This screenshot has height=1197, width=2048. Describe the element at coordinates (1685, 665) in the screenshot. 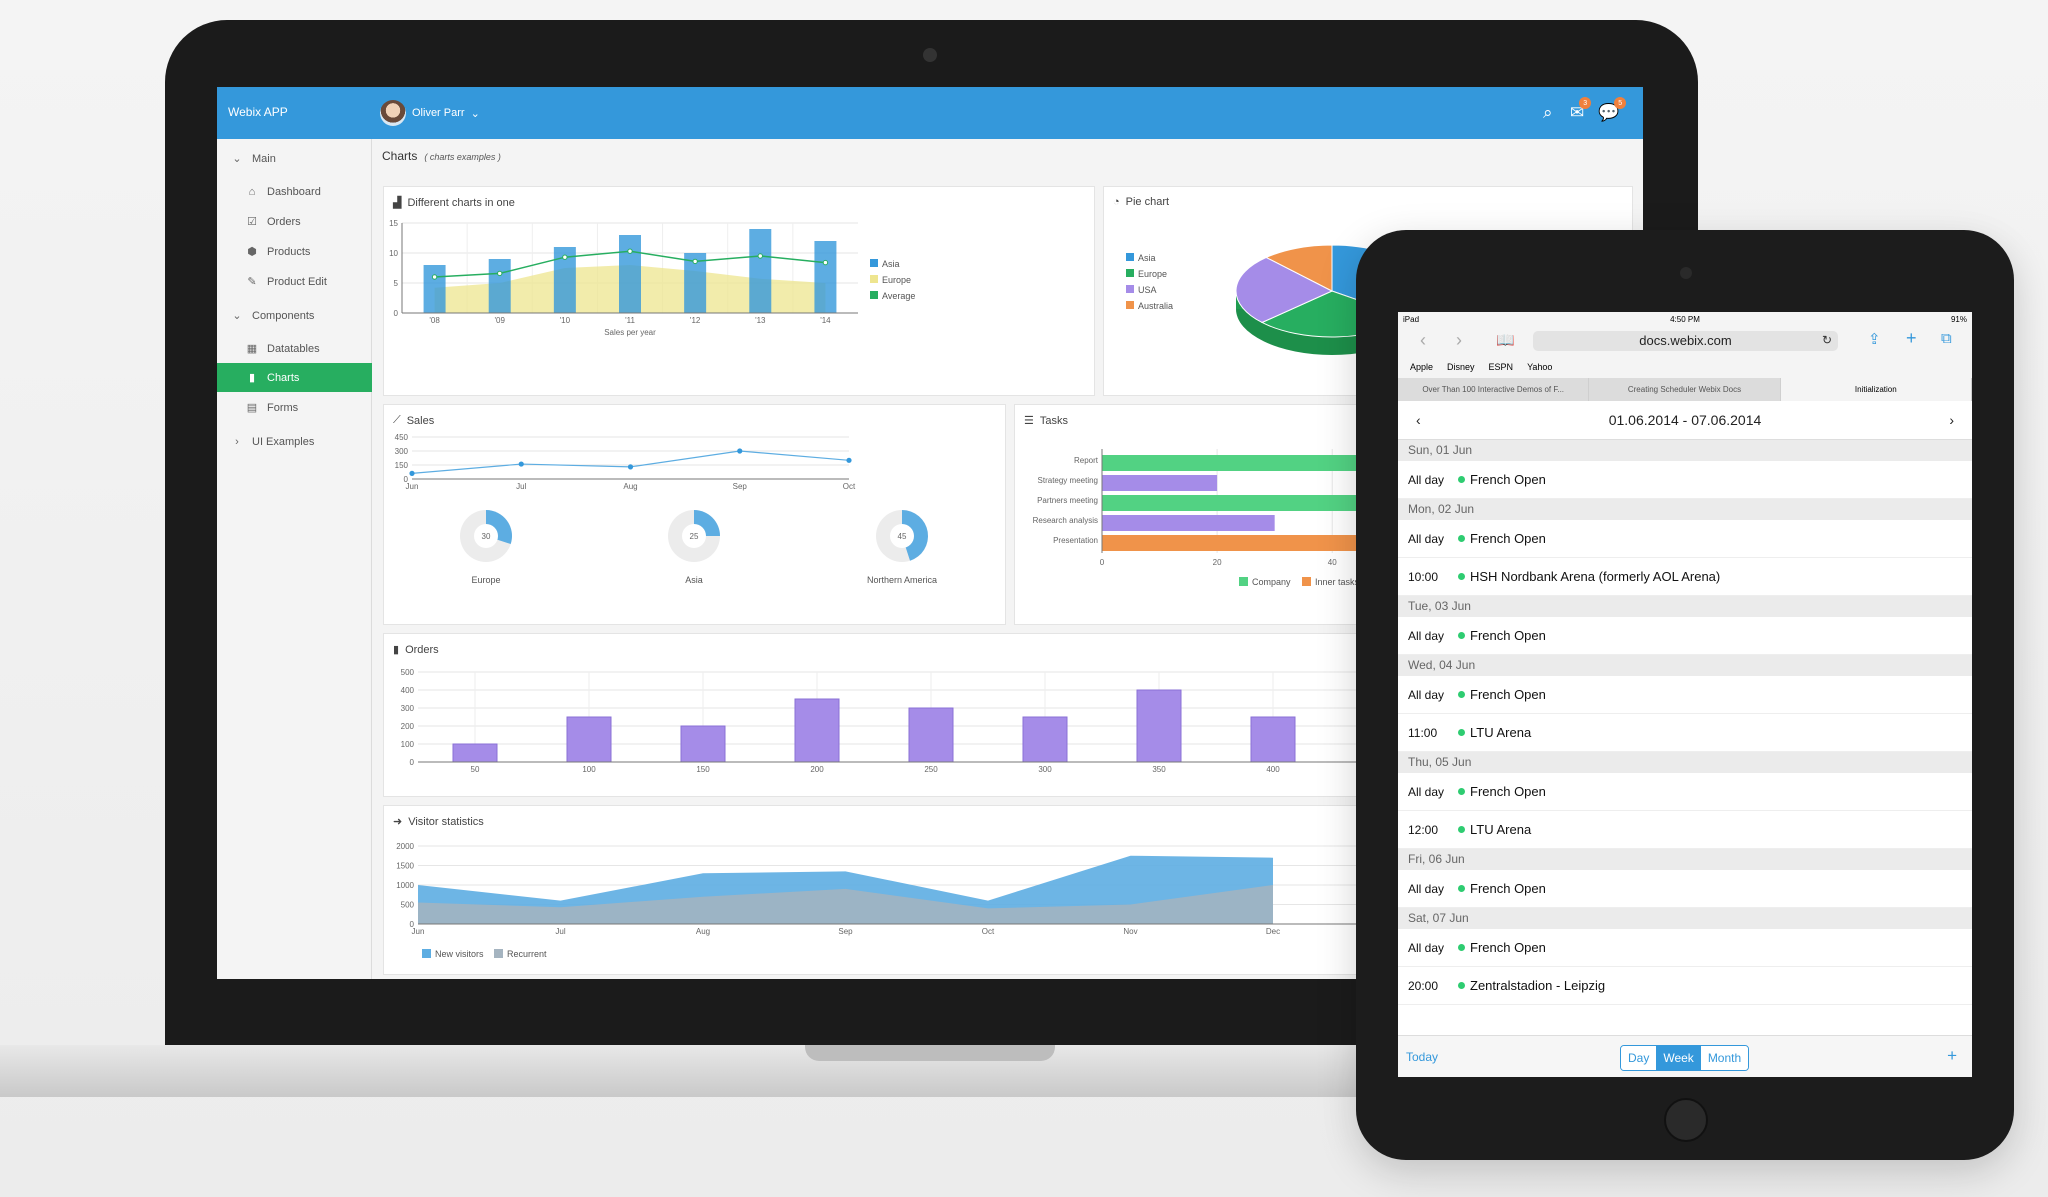

I see `day-header: Wed, 04 Jun` at that location.